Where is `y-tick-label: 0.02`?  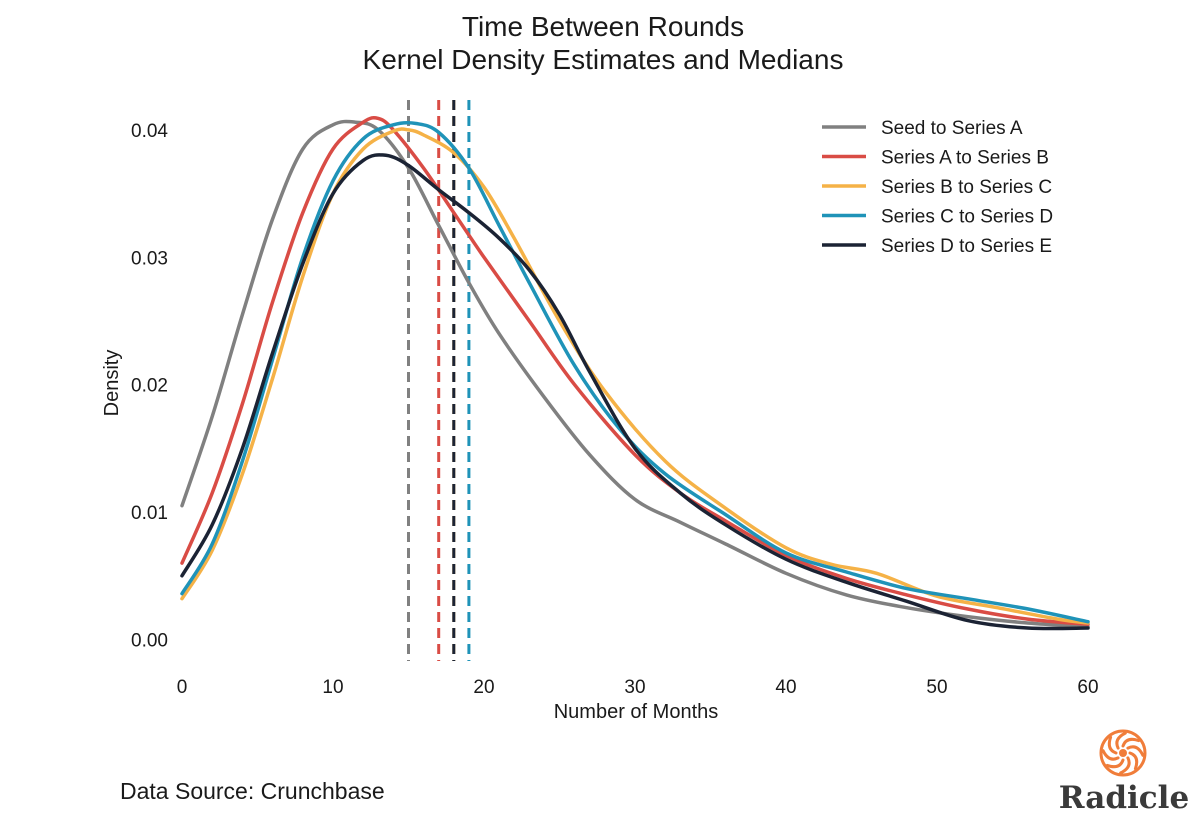
y-tick-label: 0.02 is located at coordinates (149, 386).